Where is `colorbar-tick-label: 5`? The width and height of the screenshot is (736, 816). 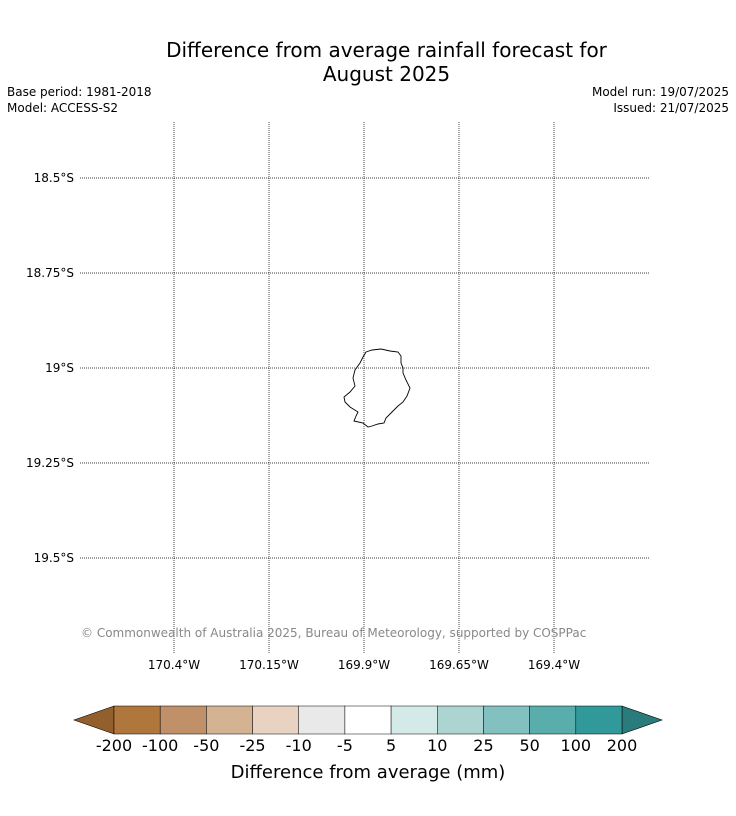
colorbar-tick-label: 5 is located at coordinates (391, 745).